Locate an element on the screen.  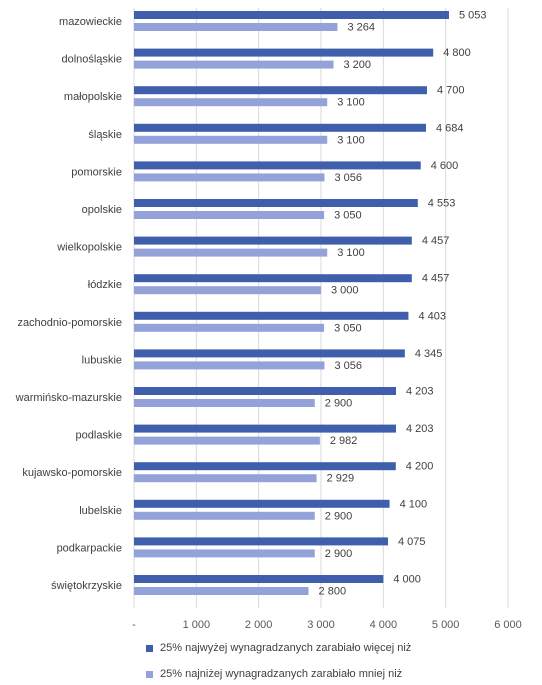
bar-high-zachodnio-pomorskie is located at coordinates (271, 315).